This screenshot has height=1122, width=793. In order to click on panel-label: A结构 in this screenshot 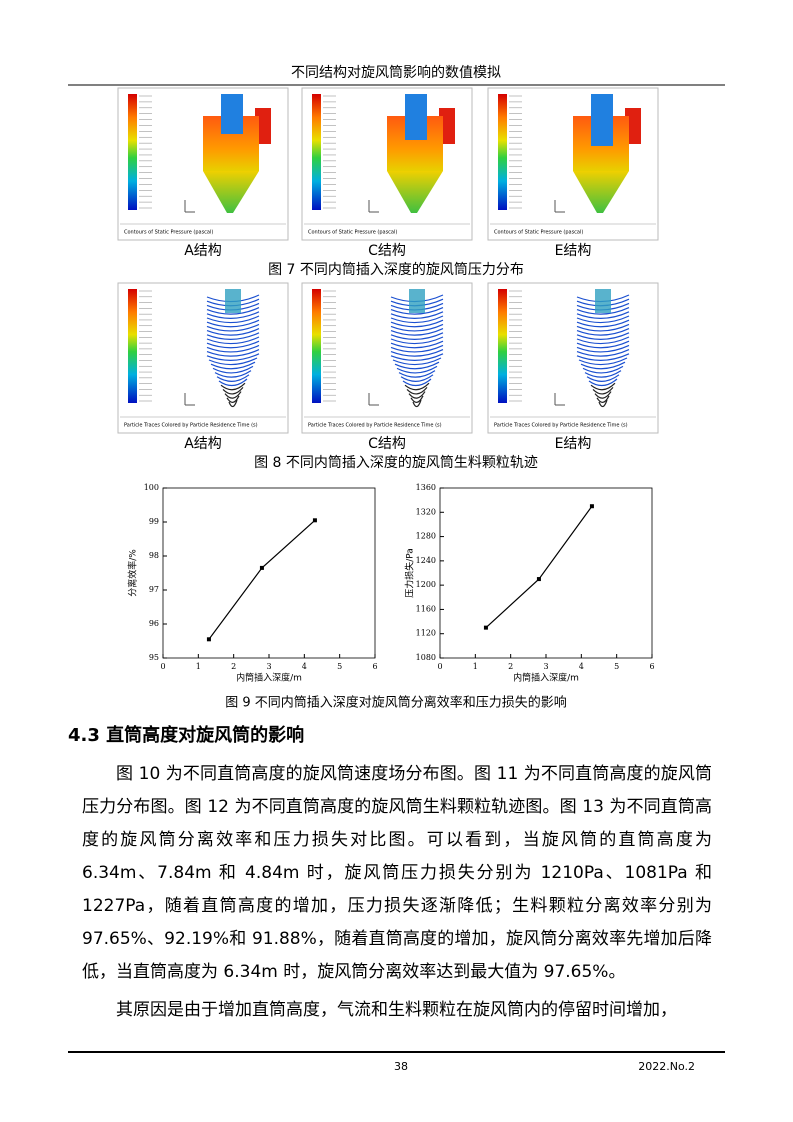, I will do `click(203, 444)`.